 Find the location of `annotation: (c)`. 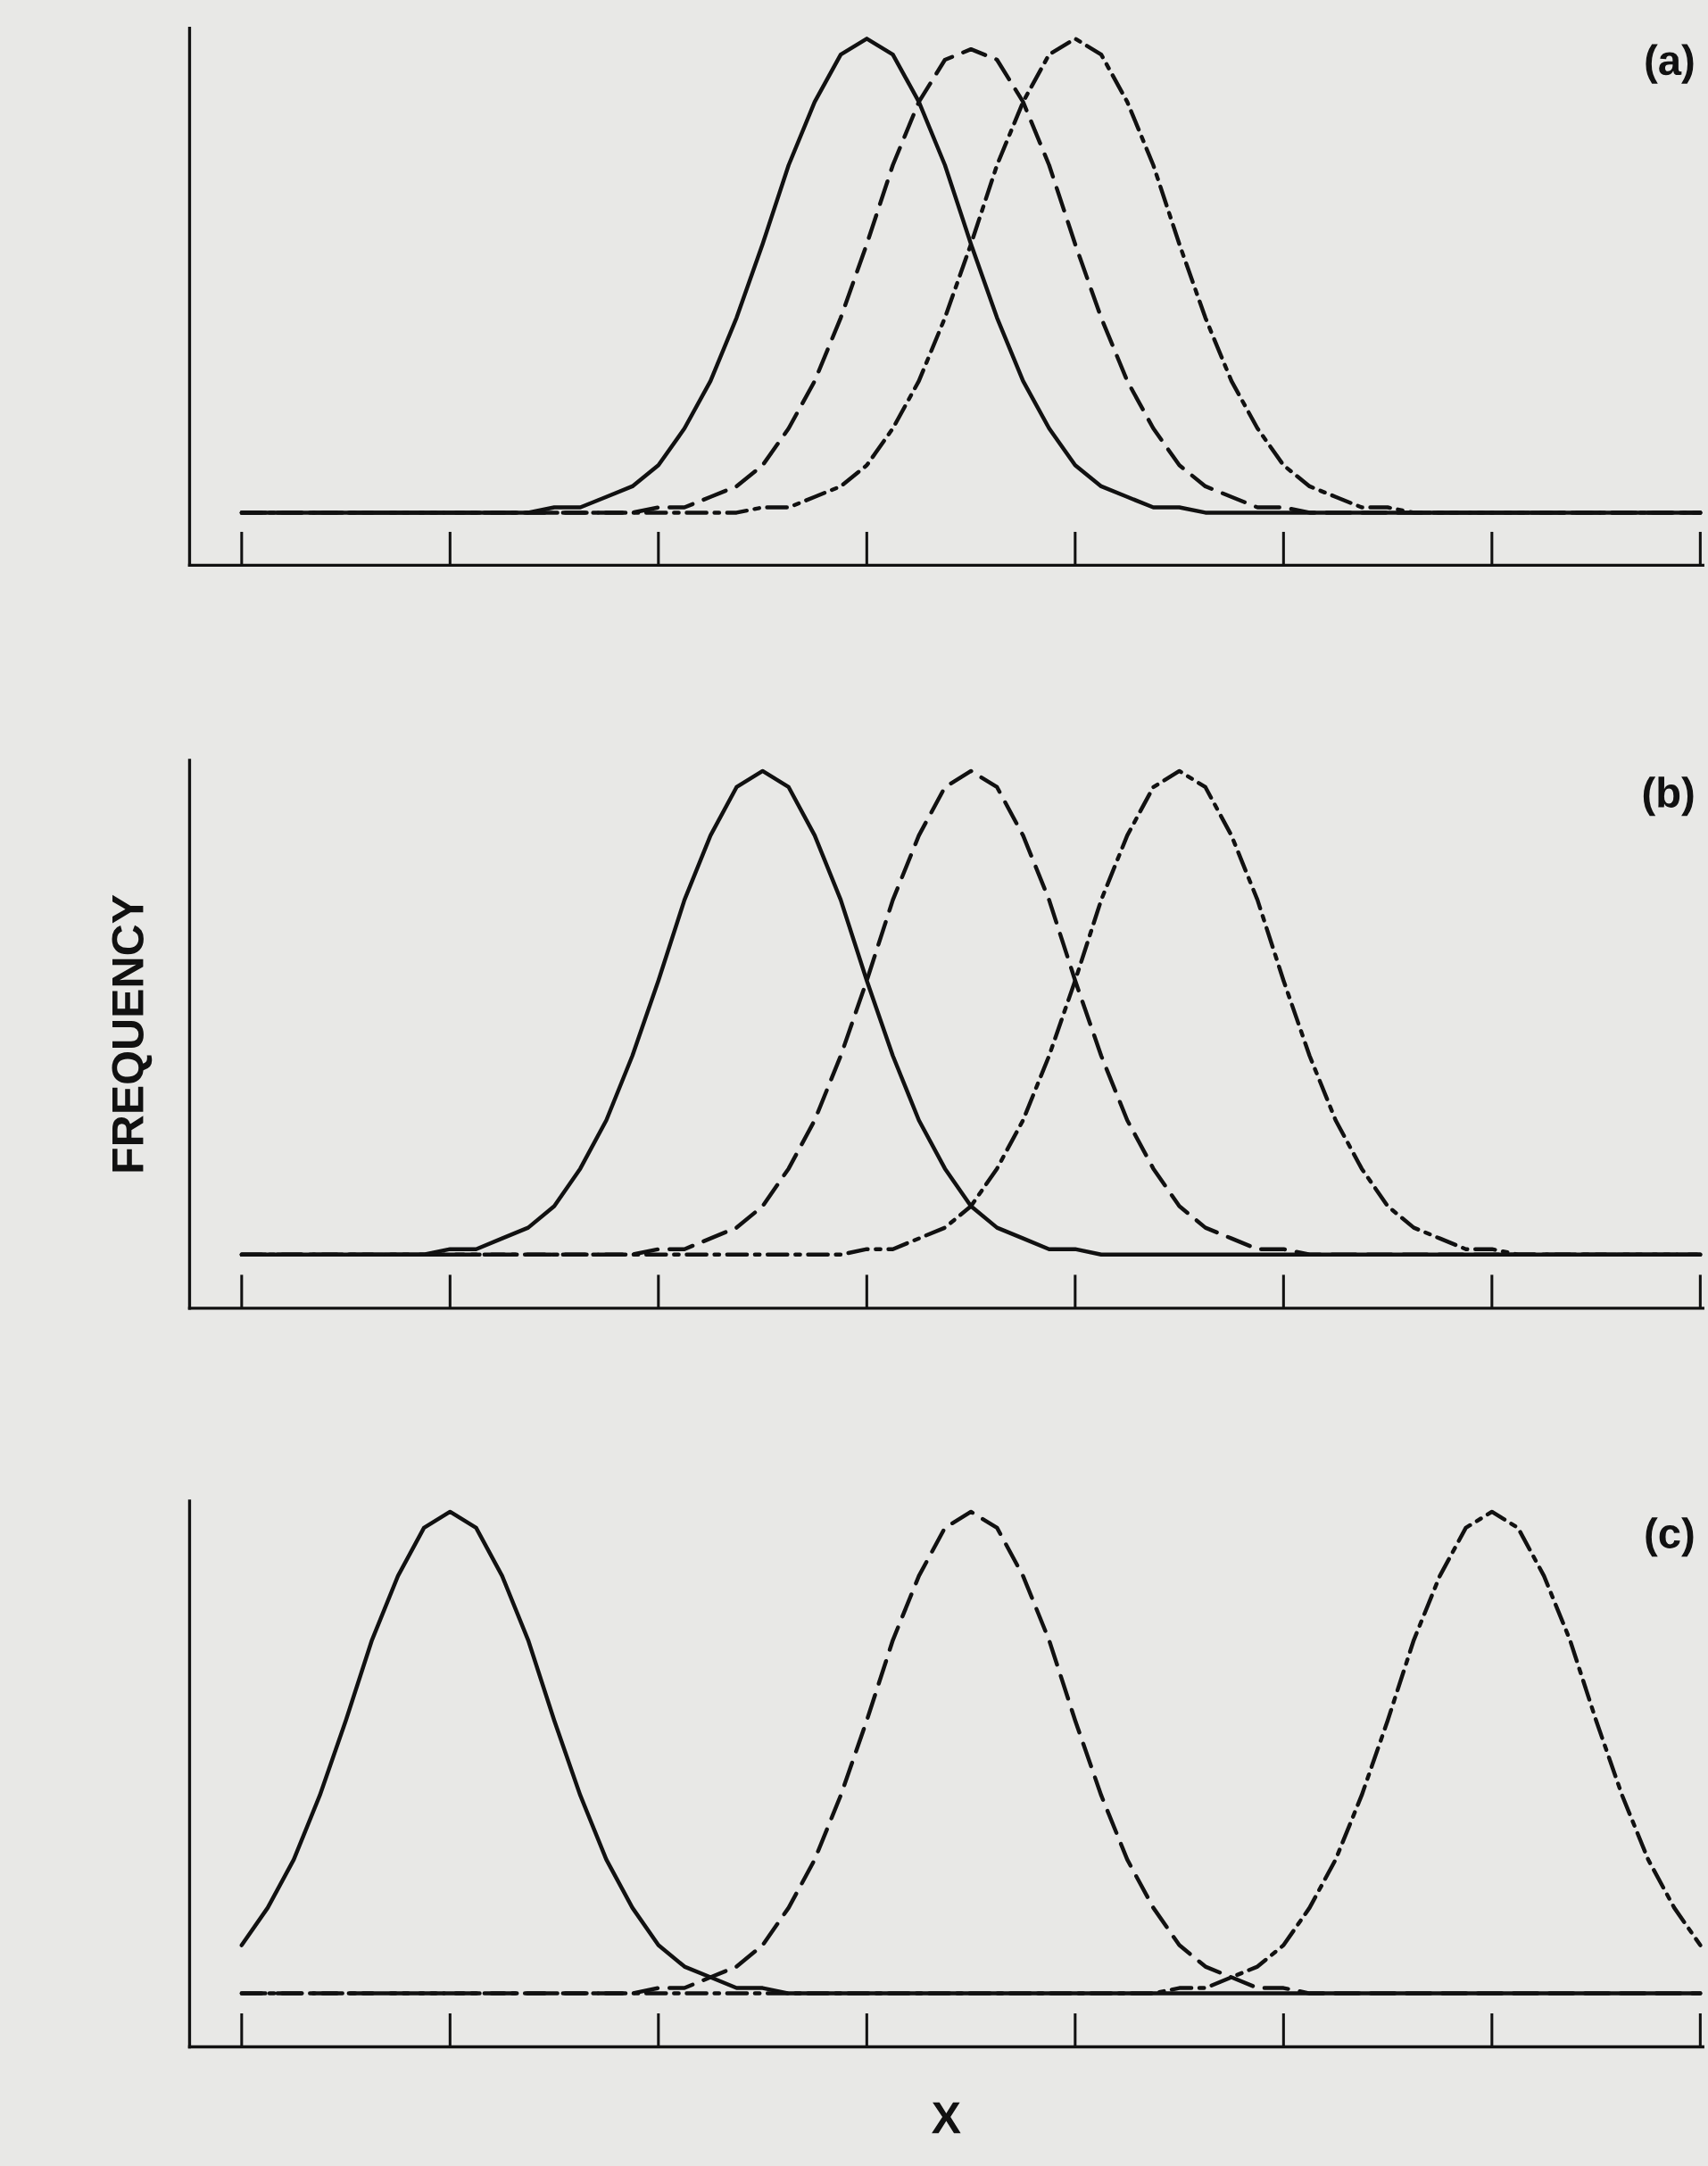

annotation: (c) is located at coordinates (1670, 1537).